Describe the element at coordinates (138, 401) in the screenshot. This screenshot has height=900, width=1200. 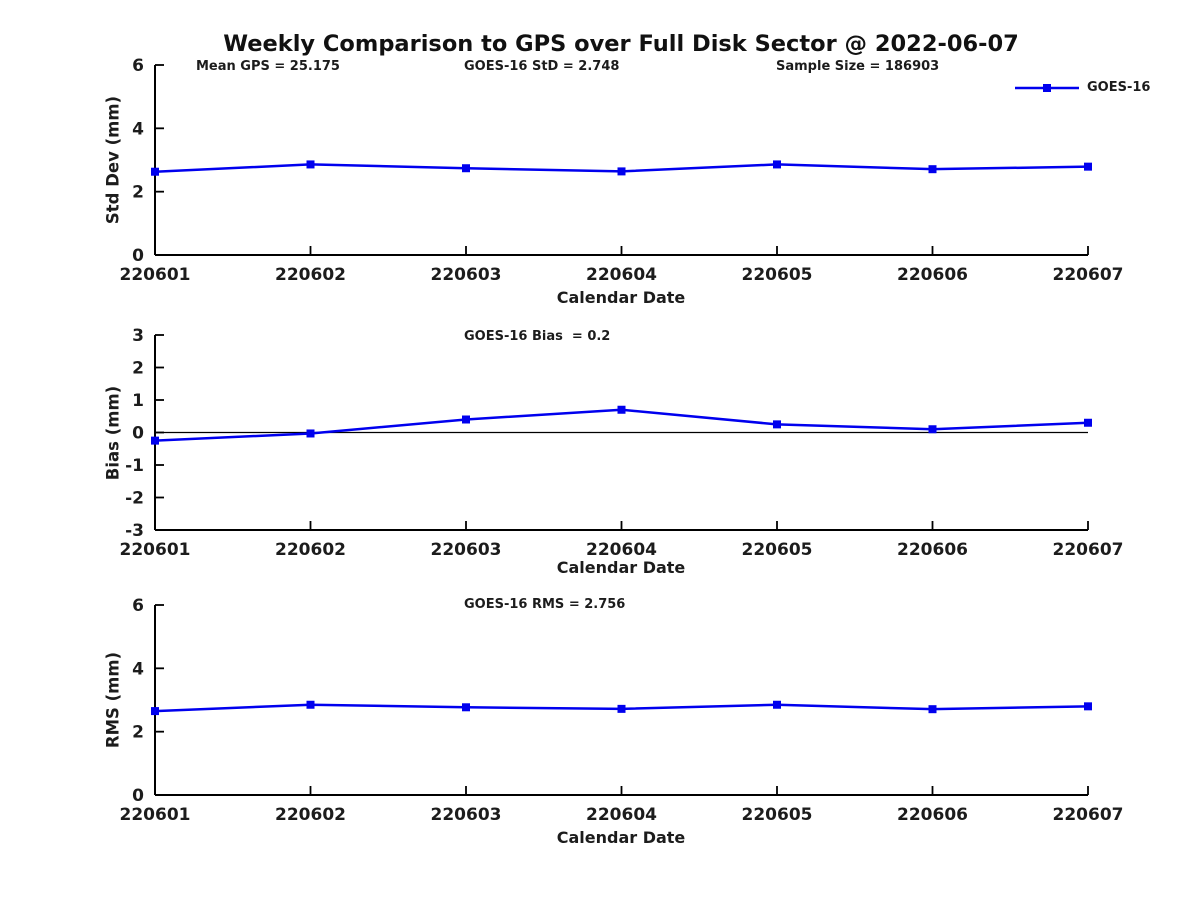
I see `svg-text: 1` at that location.